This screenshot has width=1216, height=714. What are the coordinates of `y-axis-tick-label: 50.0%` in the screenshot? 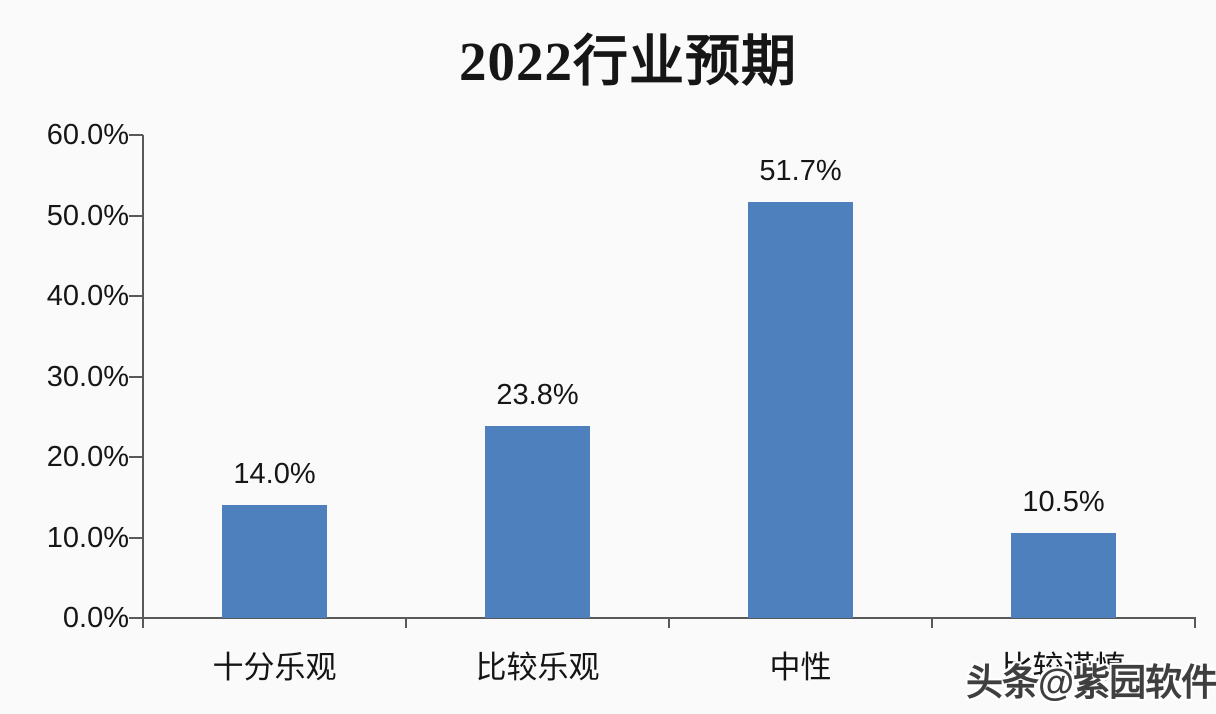 It's located at (87, 215).